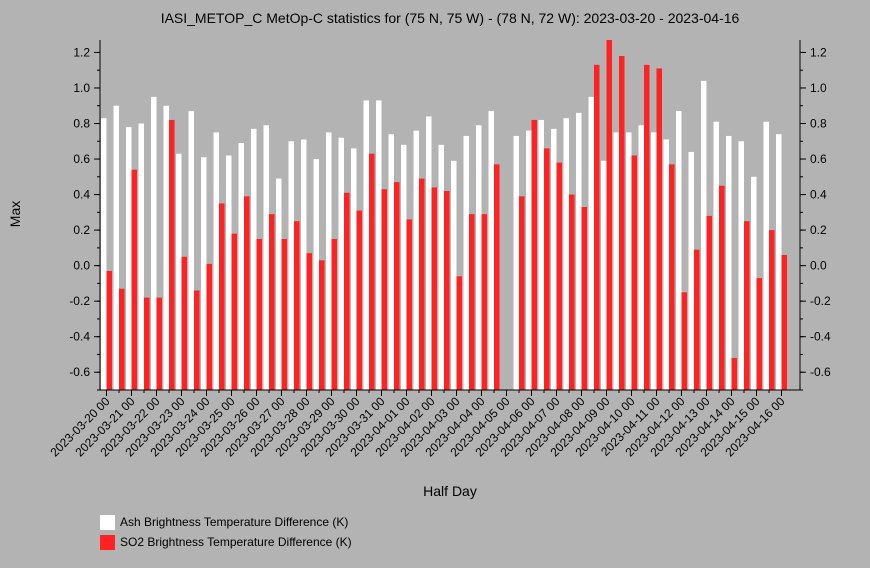 This screenshot has width=870, height=568. What do you see at coordinates (818, 124) in the screenshot?
I see `y-tick-label-right: 0.8` at bounding box center [818, 124].